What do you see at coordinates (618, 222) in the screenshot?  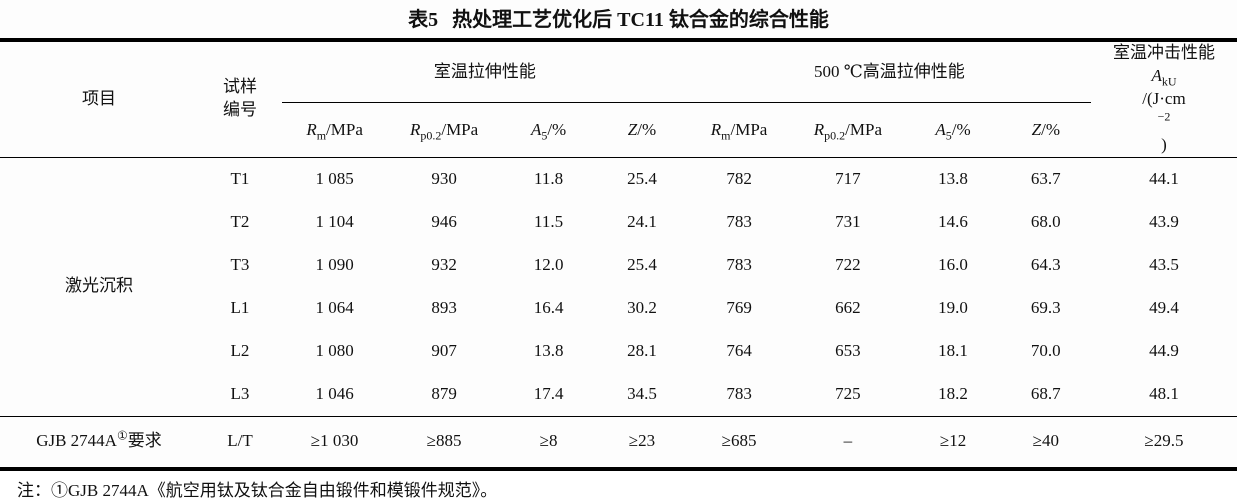 I see `data-row-T2: T2 1 104 946 11.5 24.1 783 731 14.6 68.0 43.9` at bounding box center [618, 222].